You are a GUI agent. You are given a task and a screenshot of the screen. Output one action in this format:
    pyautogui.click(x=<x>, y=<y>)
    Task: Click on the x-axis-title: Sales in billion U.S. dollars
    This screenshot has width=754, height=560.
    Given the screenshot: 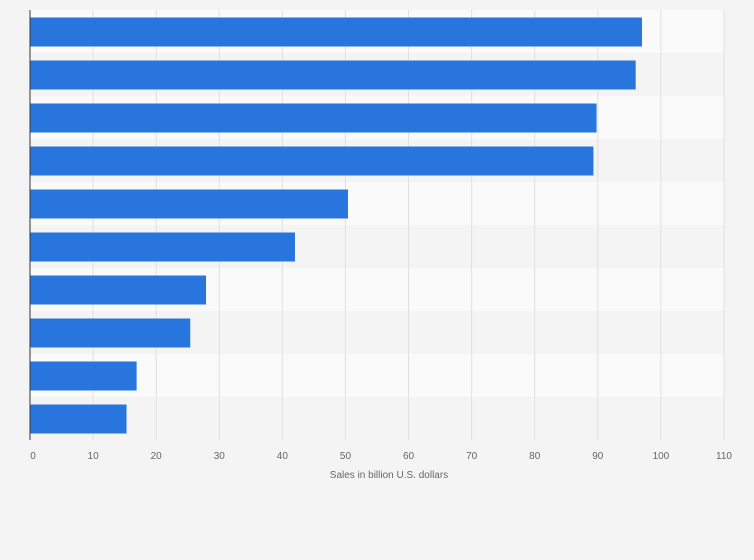 What is the action you would take?
    pyautogui.click(x=389, y=475)
    